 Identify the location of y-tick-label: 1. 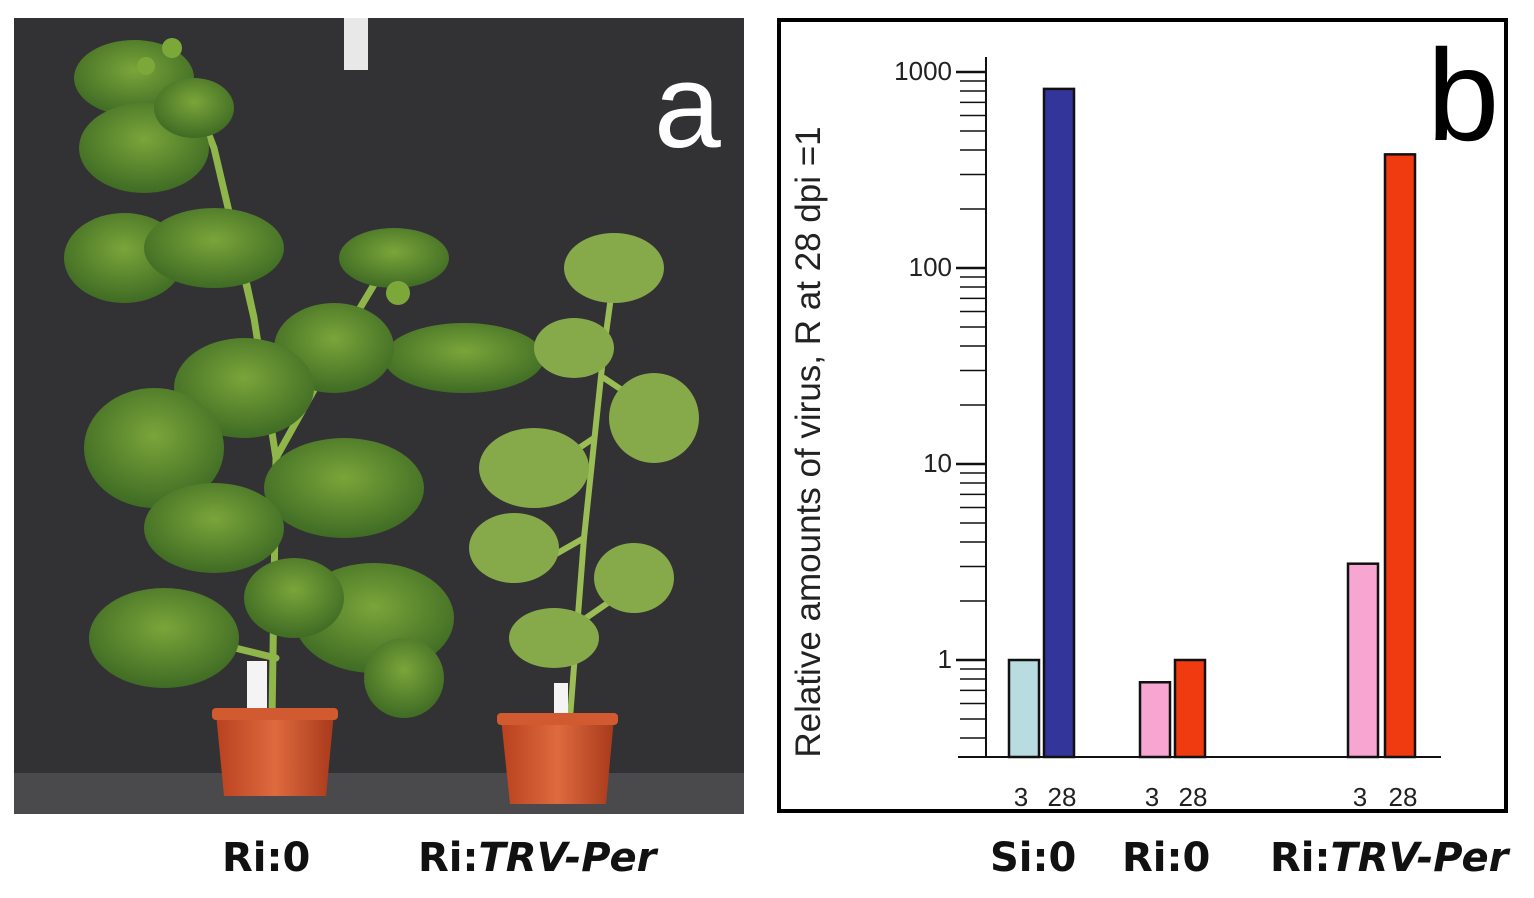
(945, 659).